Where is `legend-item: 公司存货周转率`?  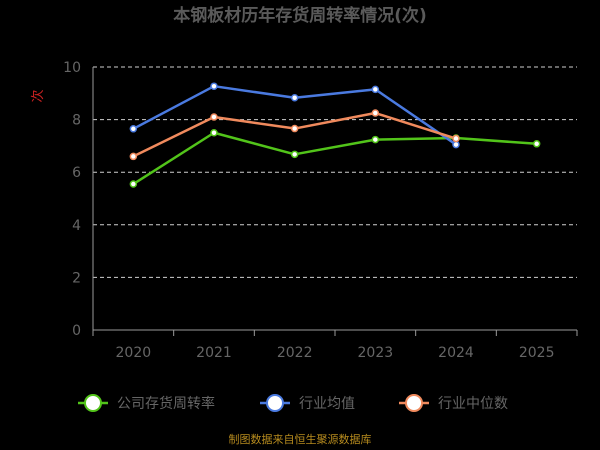
legend-item: 公司存货周转率 is located at coordinates (146, 403).